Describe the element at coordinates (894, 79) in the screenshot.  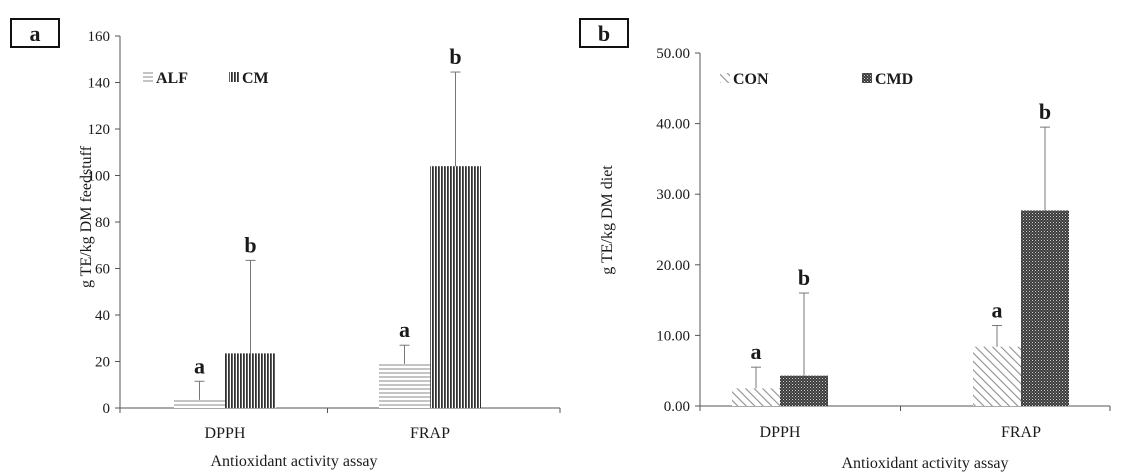
I see `panel-b-legend-label: CMD` at that location.